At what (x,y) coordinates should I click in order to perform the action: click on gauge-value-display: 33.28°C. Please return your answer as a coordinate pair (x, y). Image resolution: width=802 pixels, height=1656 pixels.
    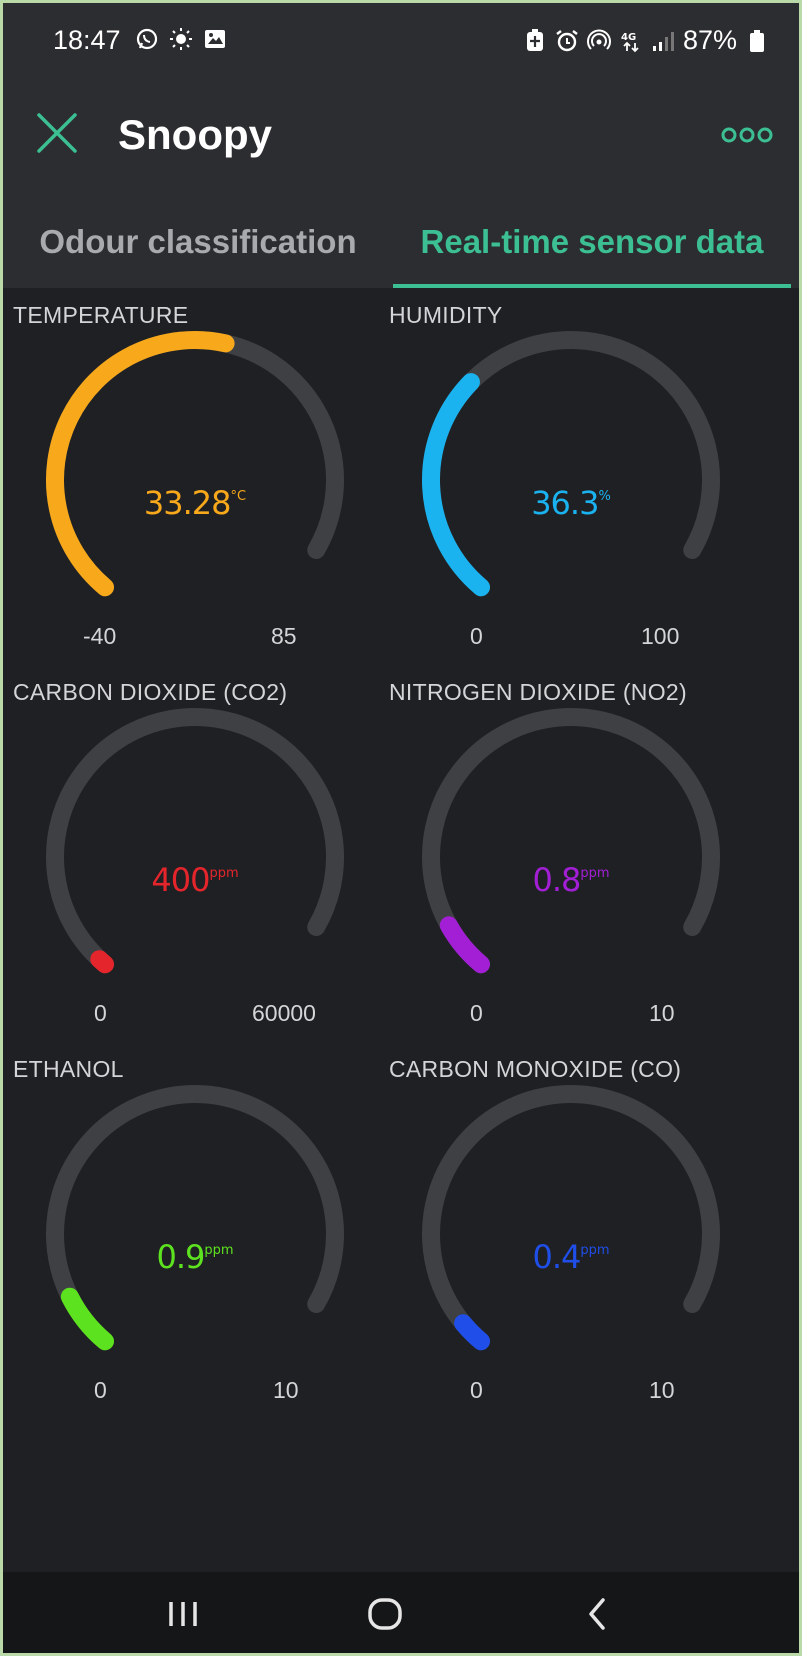
    Looking at the image, I should click on (199, 503).